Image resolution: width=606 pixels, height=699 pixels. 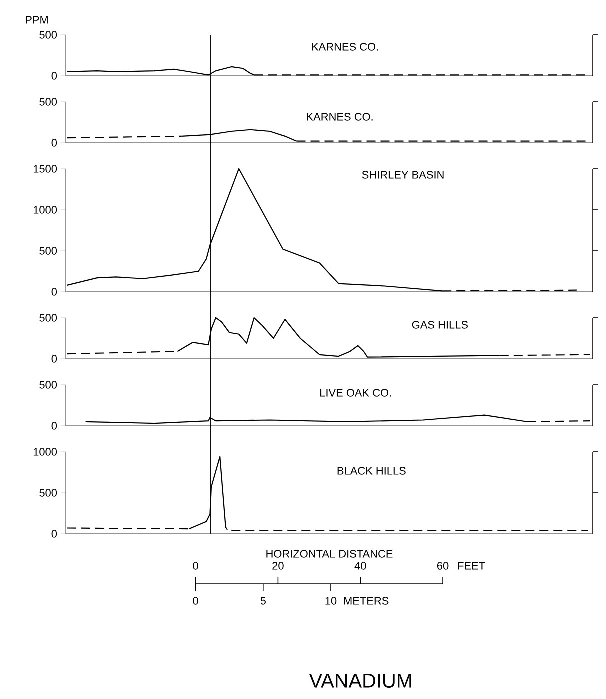 I want to click on x-tick-label: 60, so click(x=443, y=566).